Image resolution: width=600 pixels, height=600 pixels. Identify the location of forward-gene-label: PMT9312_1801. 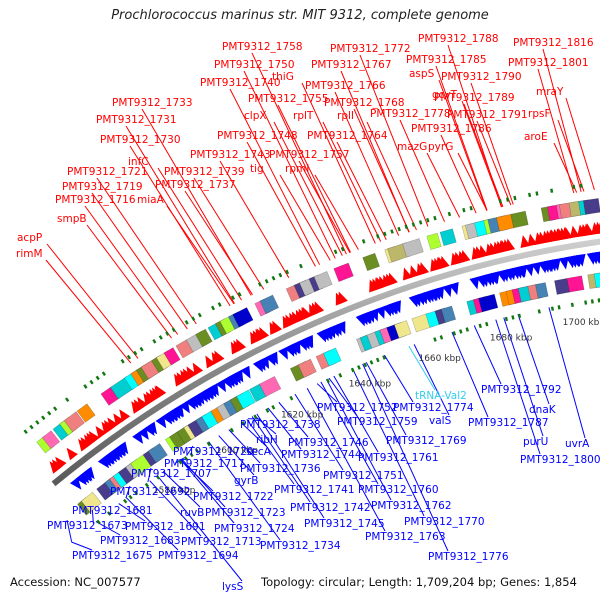
(548, 63).